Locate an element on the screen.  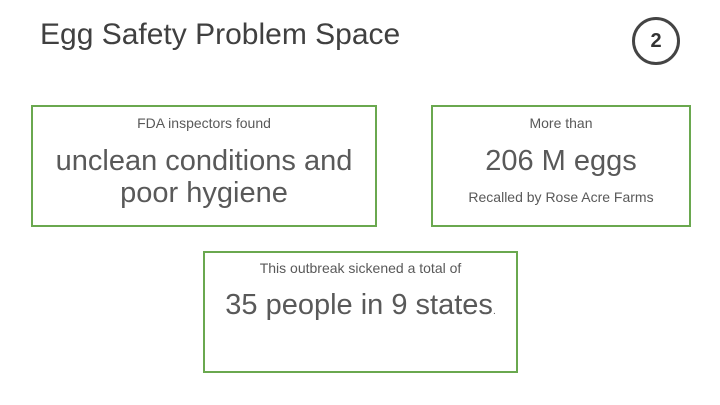
slide-title: Egg Safety Problem Space is located at coordinates (220, 34).